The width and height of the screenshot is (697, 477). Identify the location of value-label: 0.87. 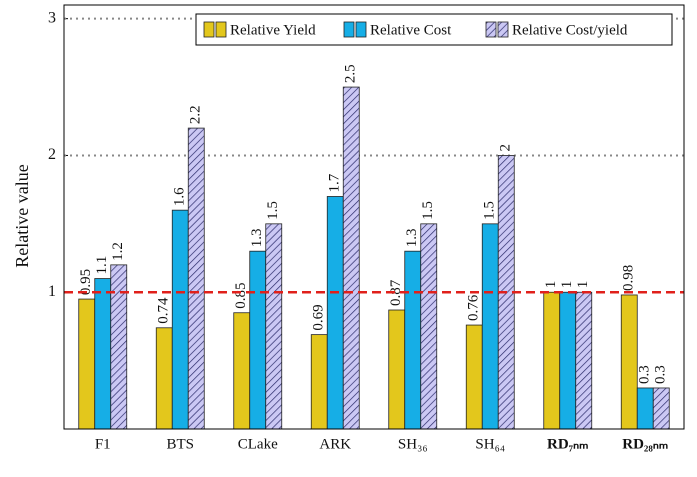
(396, 292).